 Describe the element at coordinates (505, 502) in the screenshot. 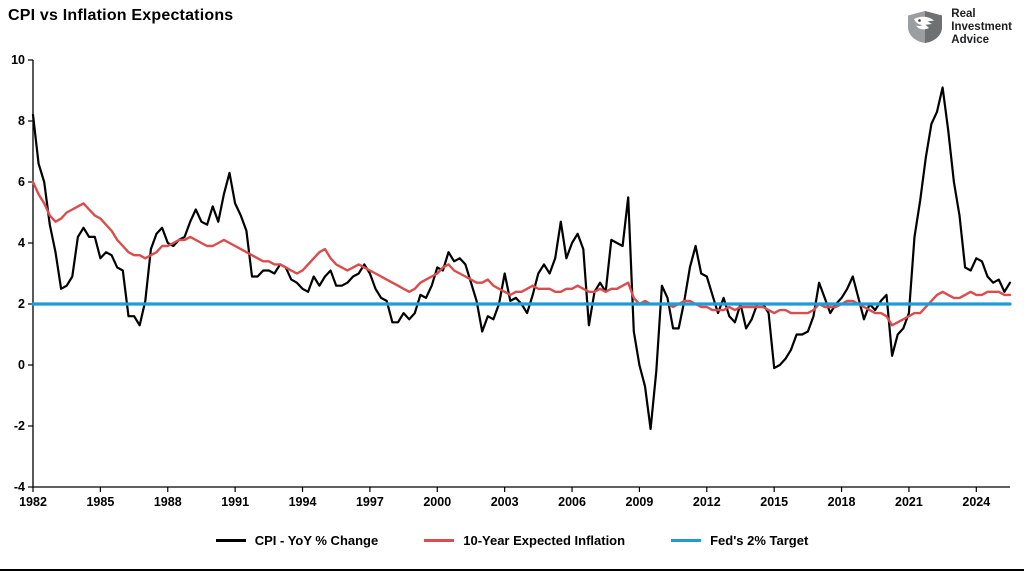

I see `x-tick-label: 2003` at that location.